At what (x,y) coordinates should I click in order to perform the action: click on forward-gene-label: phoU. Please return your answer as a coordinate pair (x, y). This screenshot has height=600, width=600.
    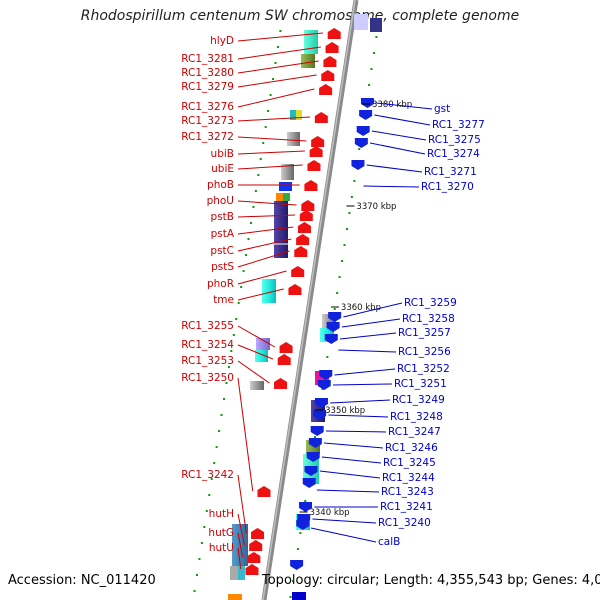
    Looking at the image, I should click on (220, 201).